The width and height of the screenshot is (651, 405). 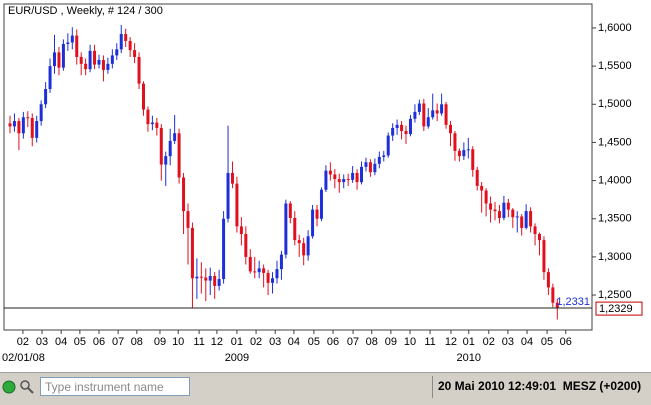 What do you see at coordinates (410, 342) in the screenshot?
I see `x-tick-label: 10` at bounding box center [410, 342].